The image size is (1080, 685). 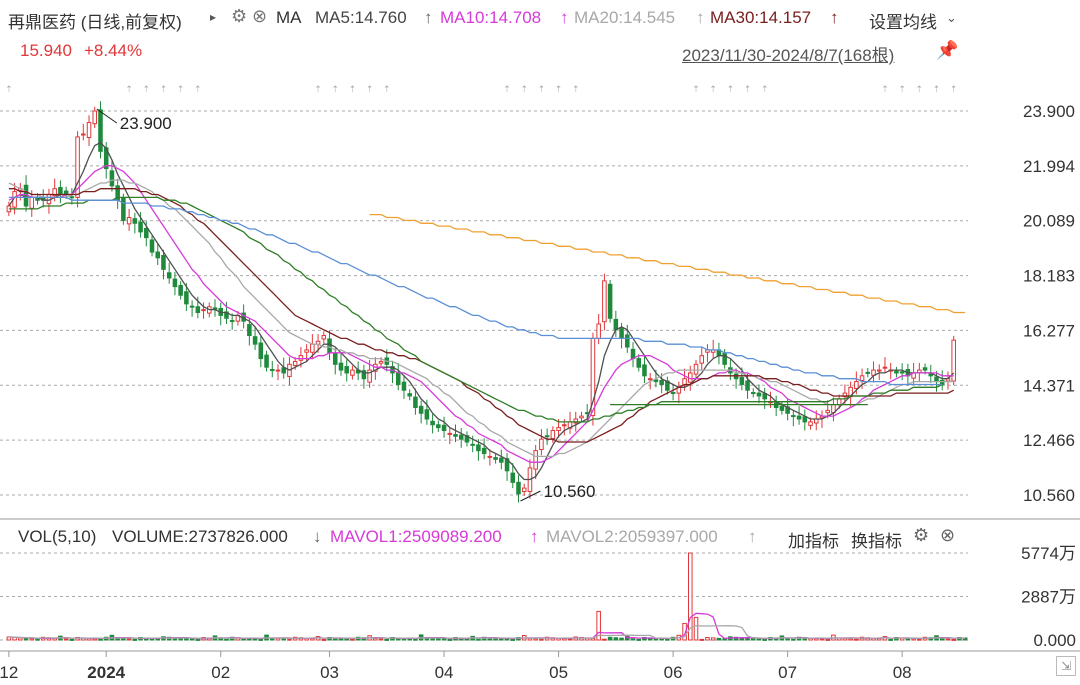 What do you see at coordinates (1049, 495) in the screenshot?
I see `y-tick-label: 10.560` at bounding box center [1049, 495].